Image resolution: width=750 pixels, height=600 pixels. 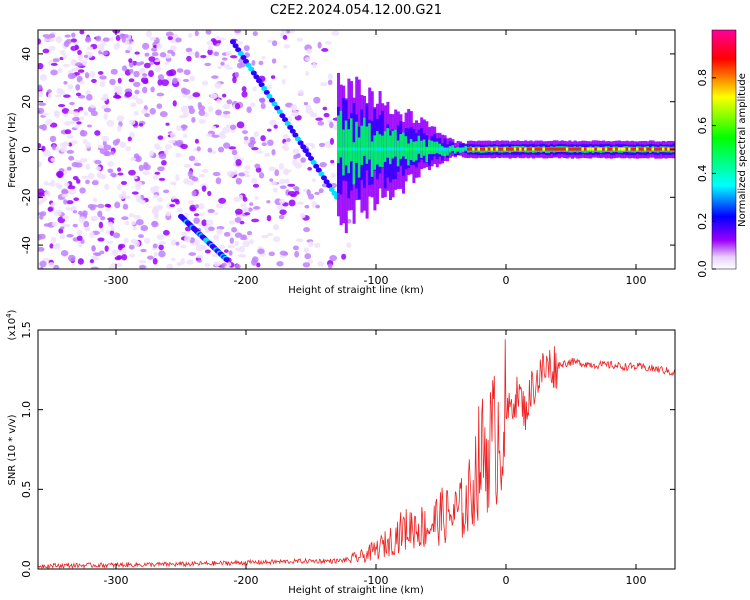 What do you see at coordinates (742, 150) in the screenshot?
I see `colorbar-label: Normalized spectral amplitude` at bounding box center [742, 150].